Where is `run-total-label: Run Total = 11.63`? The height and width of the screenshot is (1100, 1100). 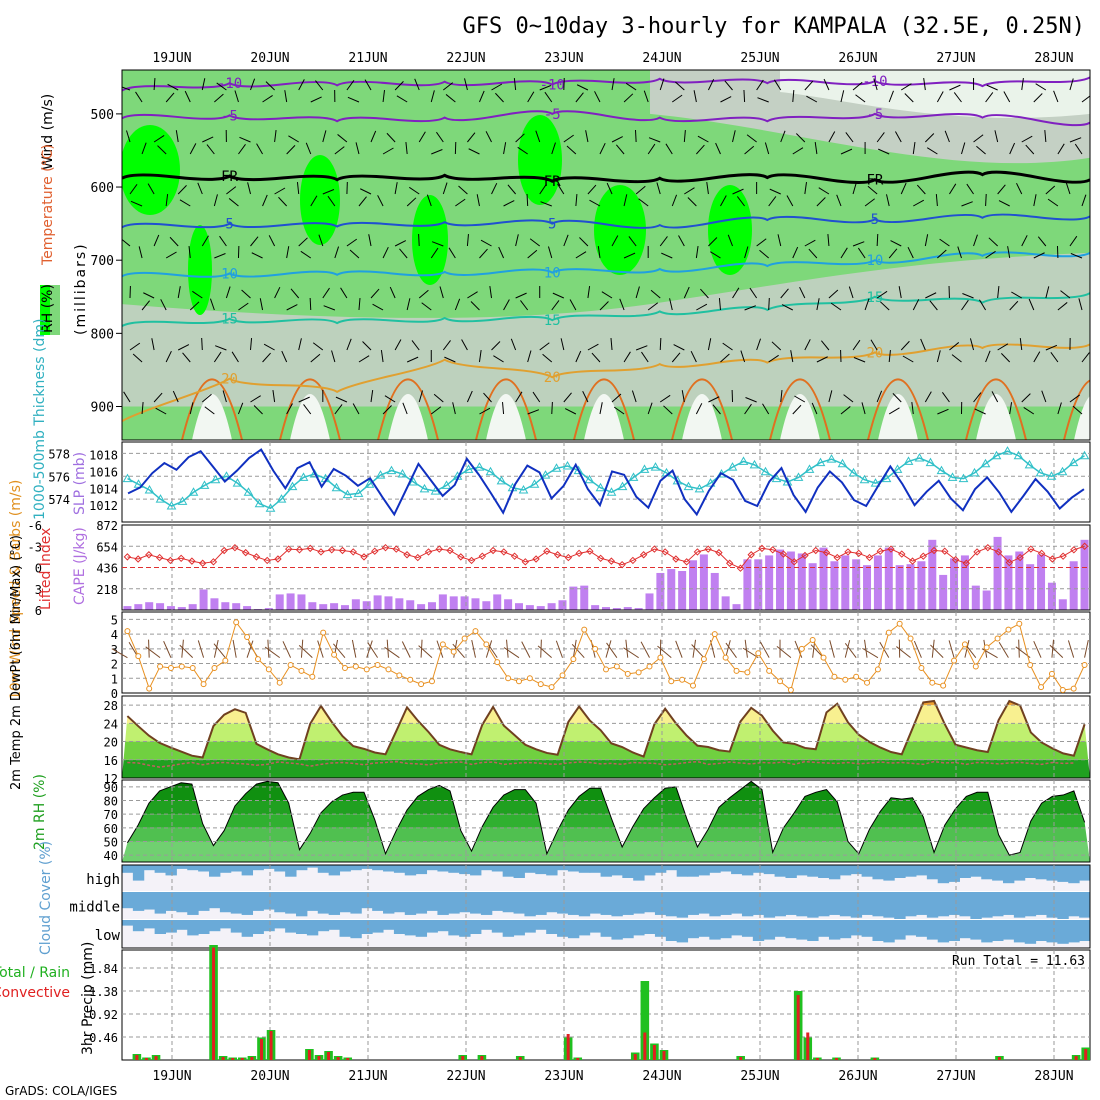
run-total-label: Run Total = 11.63 is located at coordinates (1018, 961).